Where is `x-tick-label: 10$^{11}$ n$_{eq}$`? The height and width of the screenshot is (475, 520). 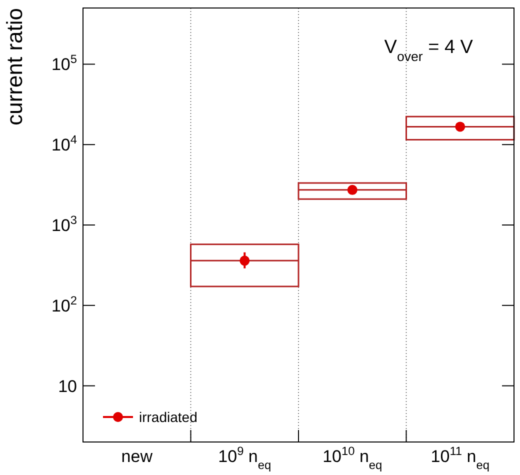
x-tick-label: 10$^{11}$ n$_{eq}$ is located at coordinates (460, 458).